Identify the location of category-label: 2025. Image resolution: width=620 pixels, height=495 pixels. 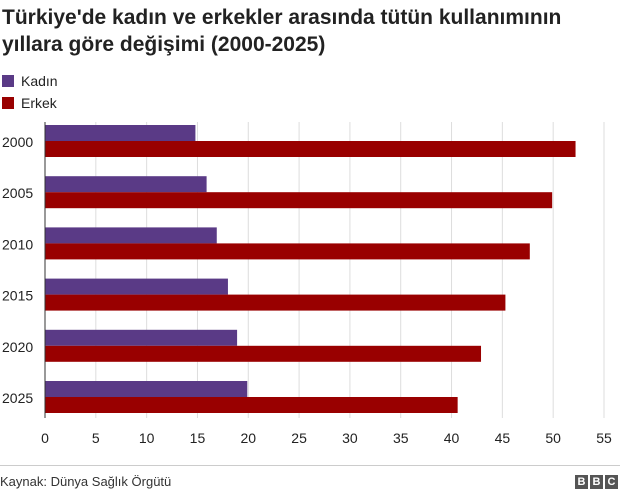
(17, 398).